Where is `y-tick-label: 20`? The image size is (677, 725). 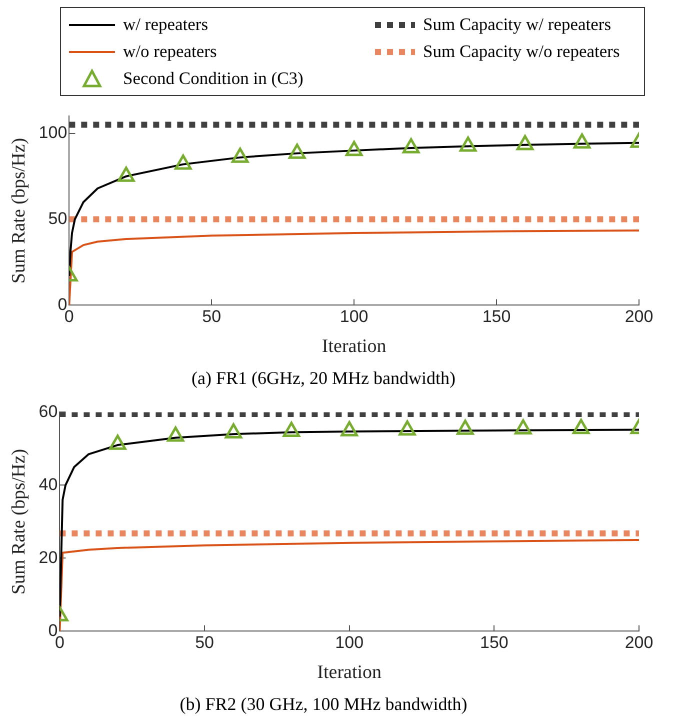
y-tick-label: 20 is located at coordinates (48, 557).